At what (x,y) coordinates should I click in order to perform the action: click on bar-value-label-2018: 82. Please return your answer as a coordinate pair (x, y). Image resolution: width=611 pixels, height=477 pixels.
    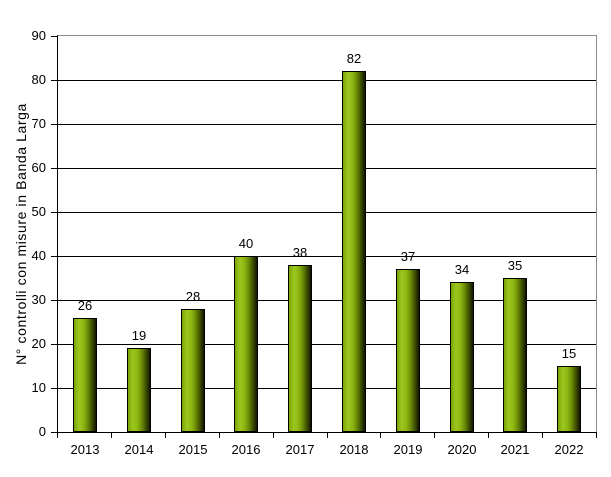
    Looking at the image, I should click on (354, 58).